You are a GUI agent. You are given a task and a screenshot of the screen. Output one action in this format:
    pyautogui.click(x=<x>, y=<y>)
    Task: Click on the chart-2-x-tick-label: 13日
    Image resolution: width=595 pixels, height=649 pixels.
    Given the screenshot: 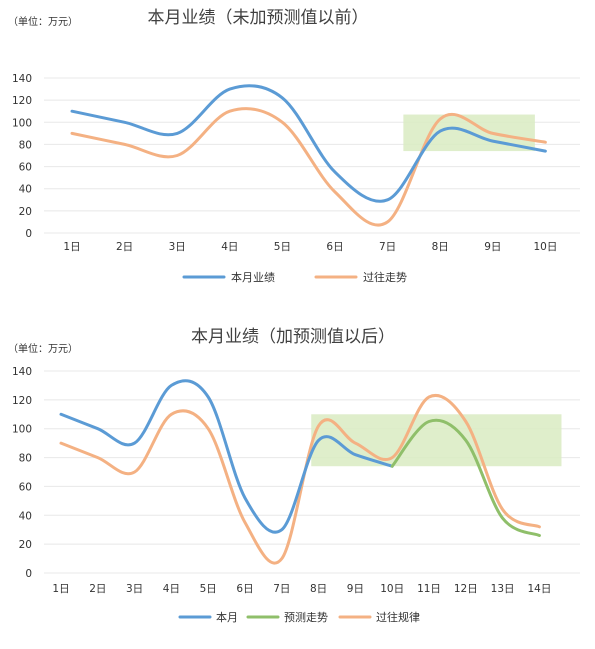 What is the action you would take?
    pyautogui.click(x=503, y=589)
    